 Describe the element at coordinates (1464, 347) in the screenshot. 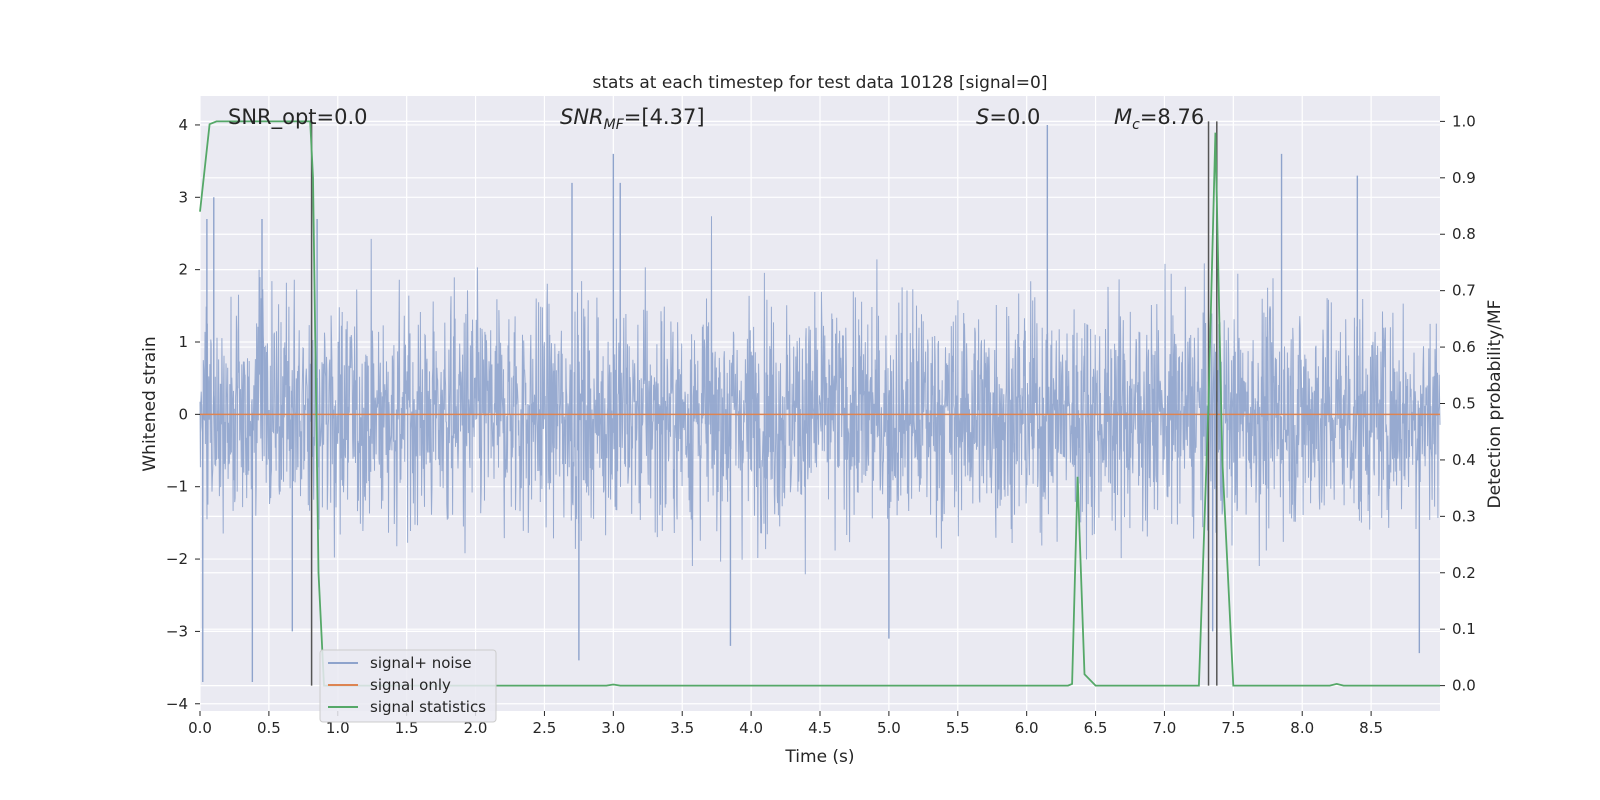

I see `y-right-tick-label-4: 0.6` at that location.